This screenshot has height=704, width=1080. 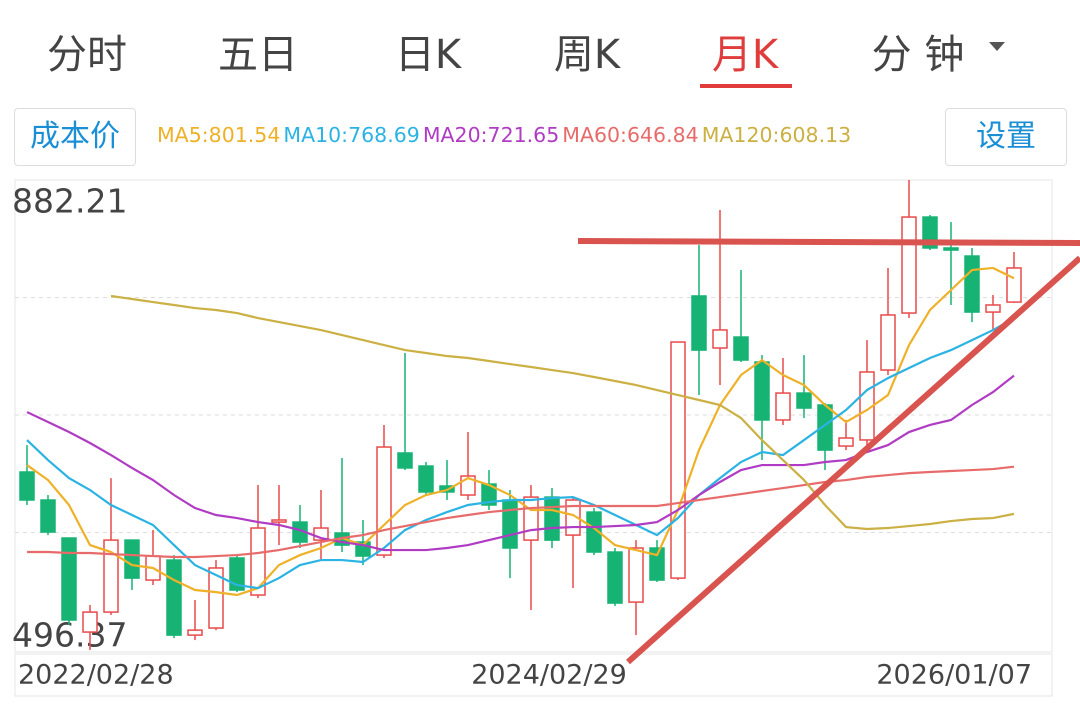 I want to click on legend-entry: MA120:608.13, so click(x=776, y=135).